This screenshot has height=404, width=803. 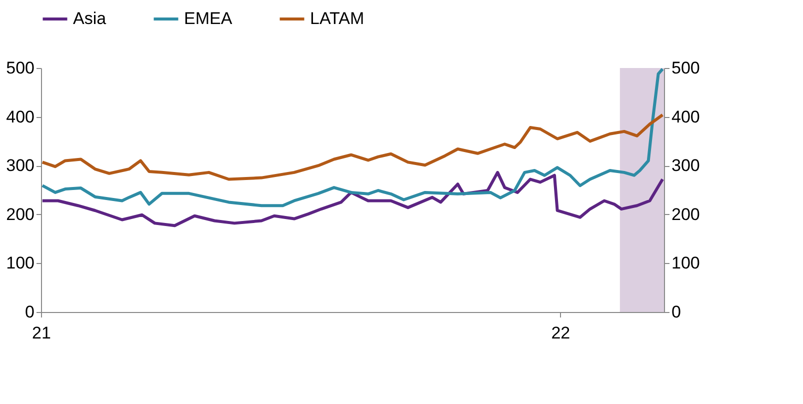 What do you see at coordinates (686, 263) in the screenshot?
I see `y2-tick-label: 100` at bounding box center [686, 263].